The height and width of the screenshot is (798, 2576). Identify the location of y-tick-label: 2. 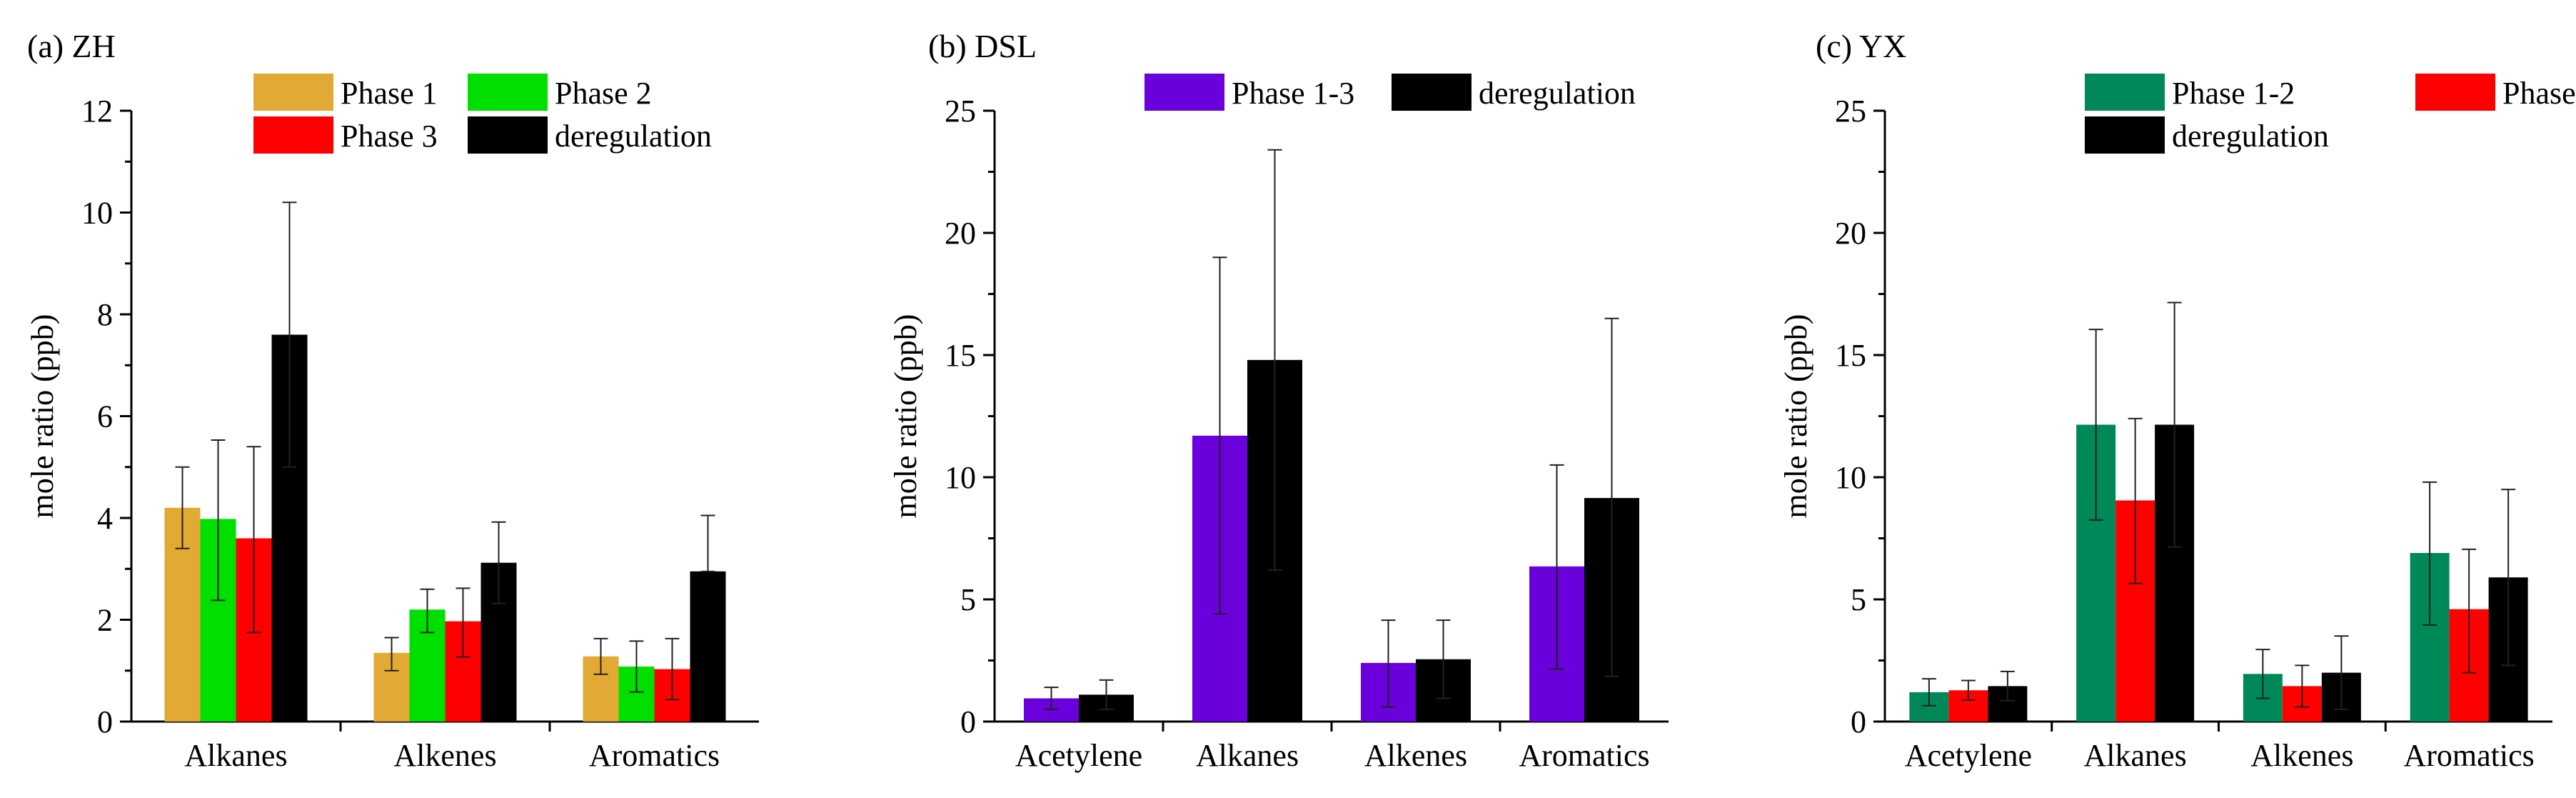
(105, 620).